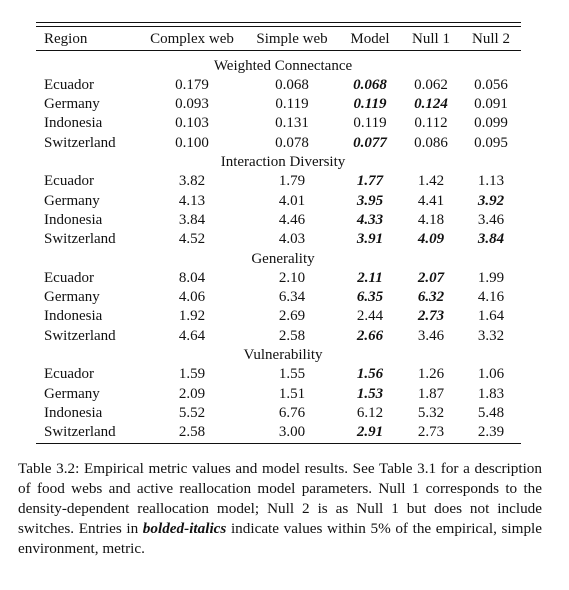 The image size is (569, 590). What do you see at coordinates (192, 200) in the screenshot?
I see `value-cell: 4.13` at bounding box center [192, 200].